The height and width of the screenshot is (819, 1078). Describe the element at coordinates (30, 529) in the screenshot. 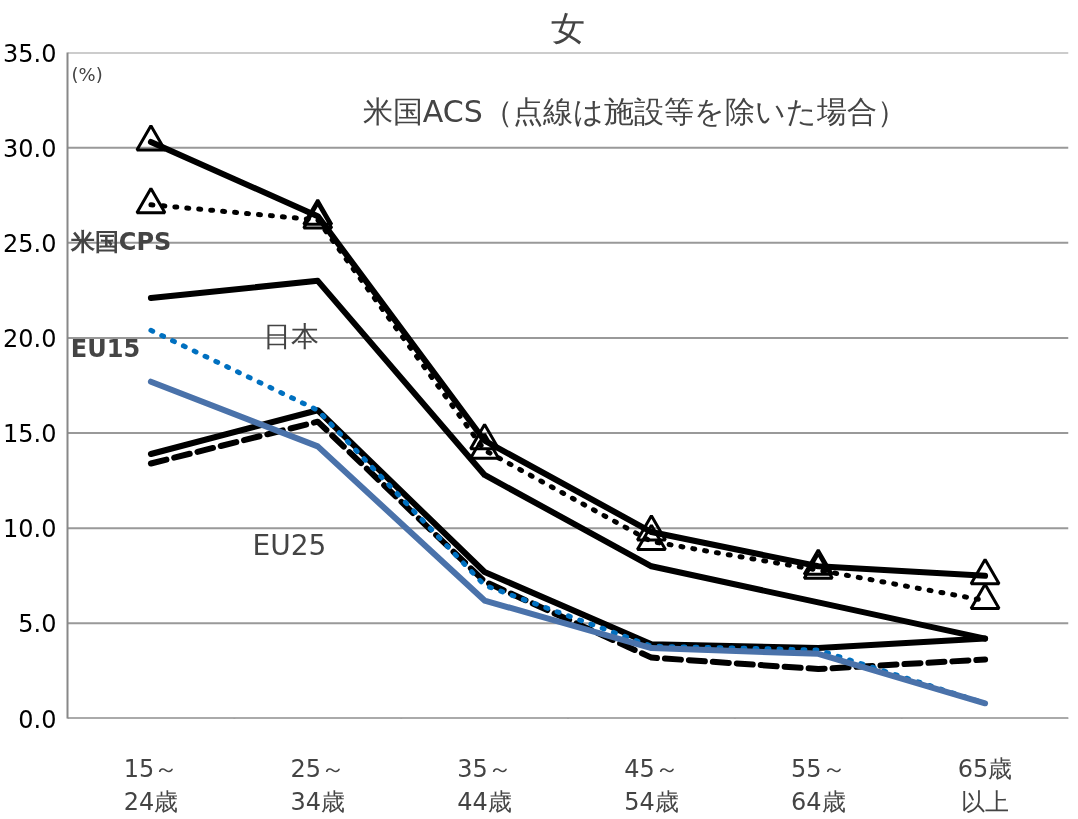

I see `y-tick-label: 10.0` at that location.